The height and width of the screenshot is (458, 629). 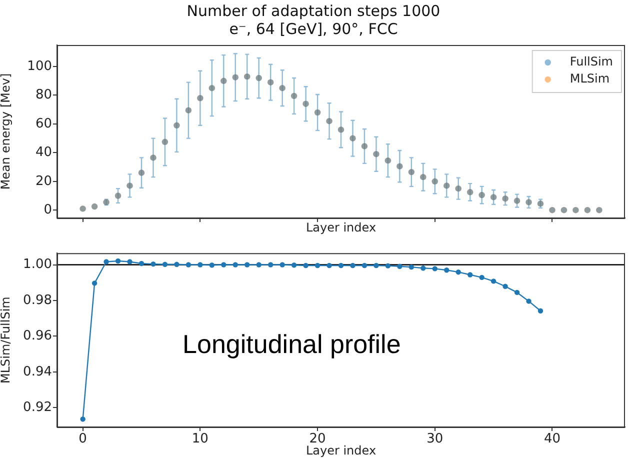 What do you see at coordinates (43, 152) in the screenshot?
I see `y-tick-label: 40` at bounding box center [43, 152].